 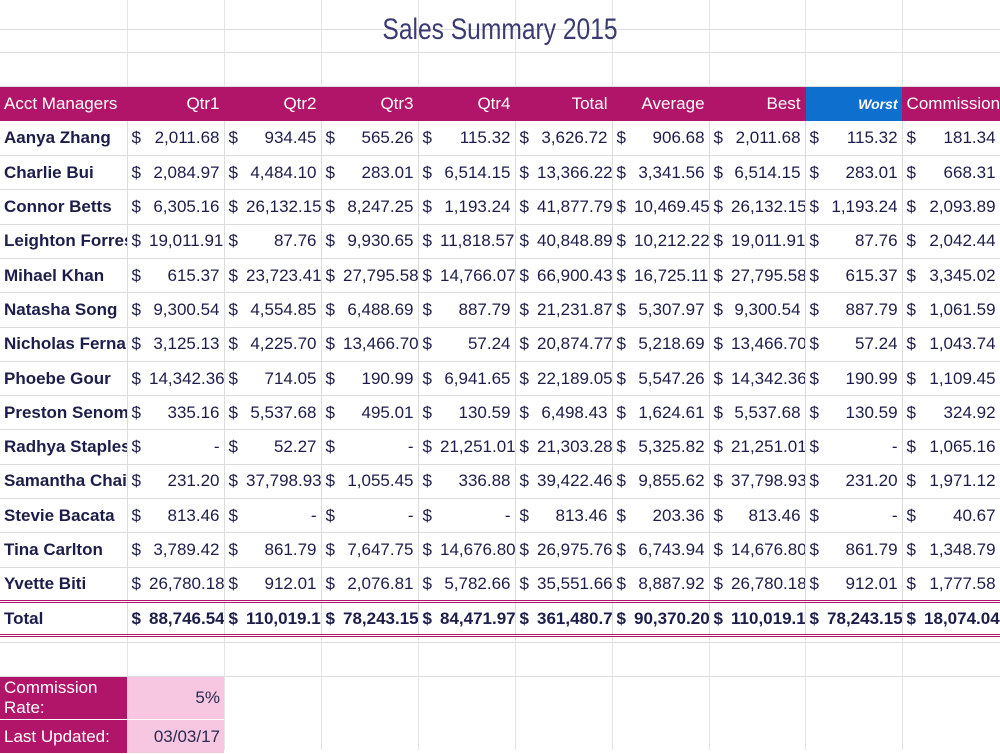 What do you see at coordinates (960, 173) in the screenshot?
I see `commission-cell: 668.31` at bounding box center [960, 173].